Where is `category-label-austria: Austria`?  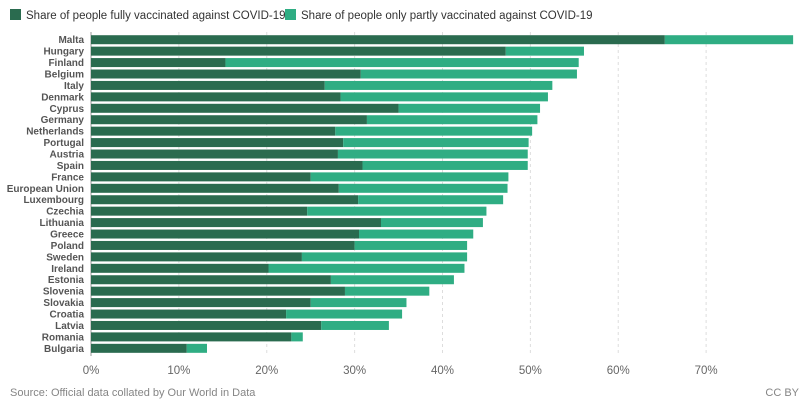
category-label-austria: Austria is located at coordinates (67, 155).